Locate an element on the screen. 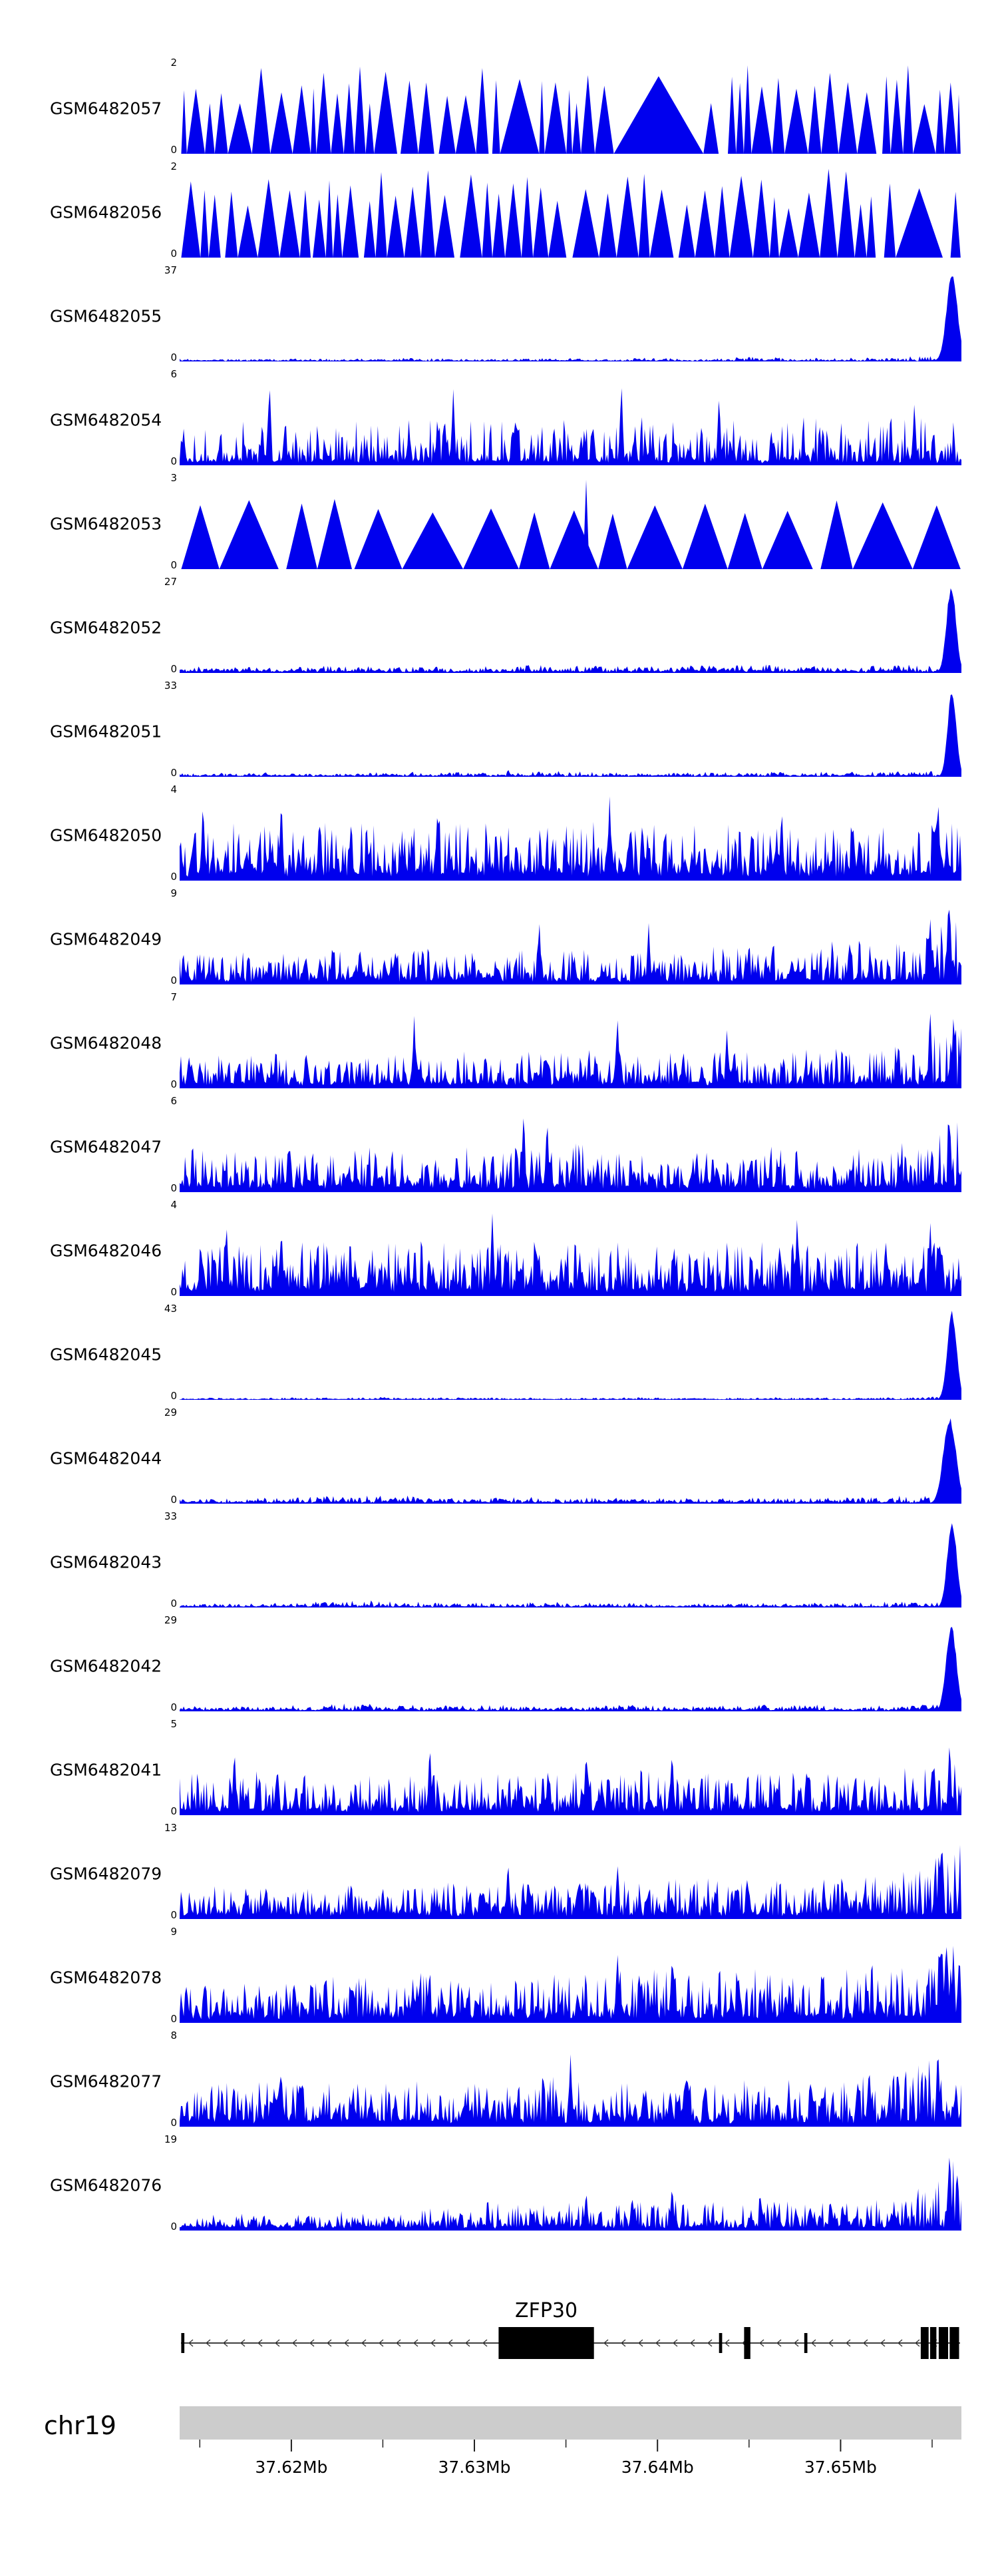 This screenshot has width=998, height=2576. track-label: GSM6482047 is located at coordinates (106, 1147).